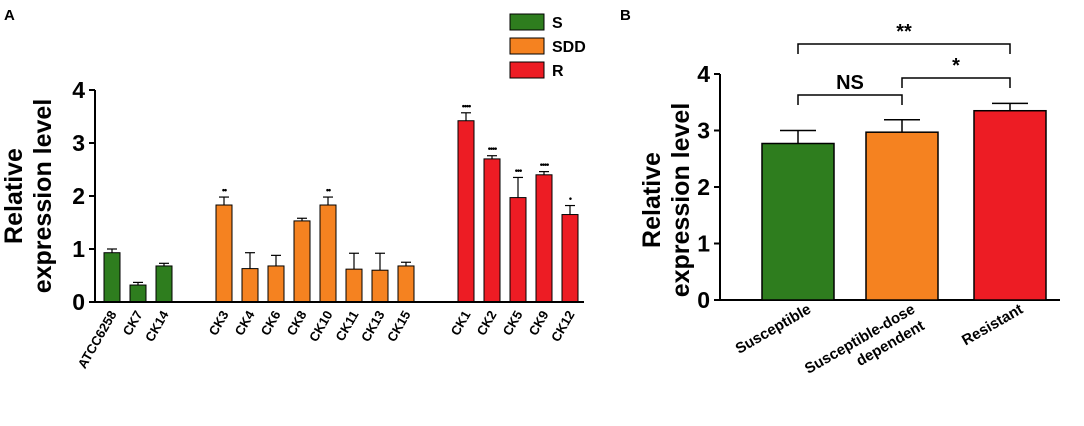 The width and height of the screenshot is (1084, 426). Describe the element at coordinates (9, 15) in the screenshot. I see `panel-a-label: A` at that location.